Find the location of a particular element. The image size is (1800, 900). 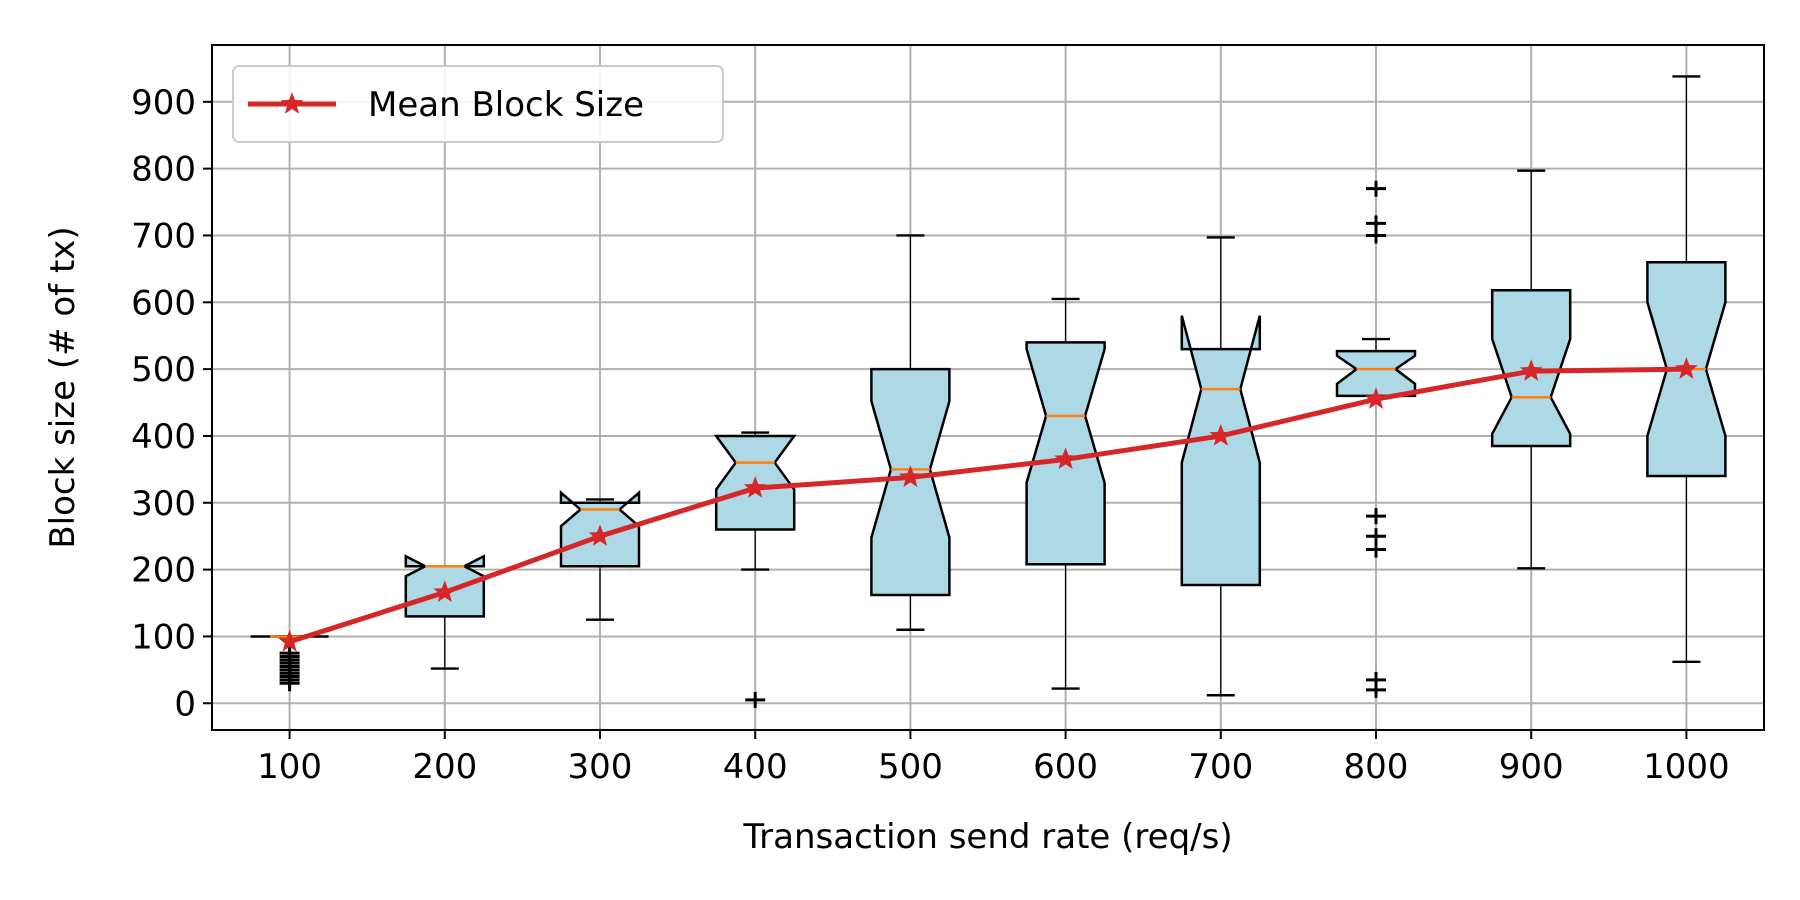

legend-frame is located at coordinates (478, 104).